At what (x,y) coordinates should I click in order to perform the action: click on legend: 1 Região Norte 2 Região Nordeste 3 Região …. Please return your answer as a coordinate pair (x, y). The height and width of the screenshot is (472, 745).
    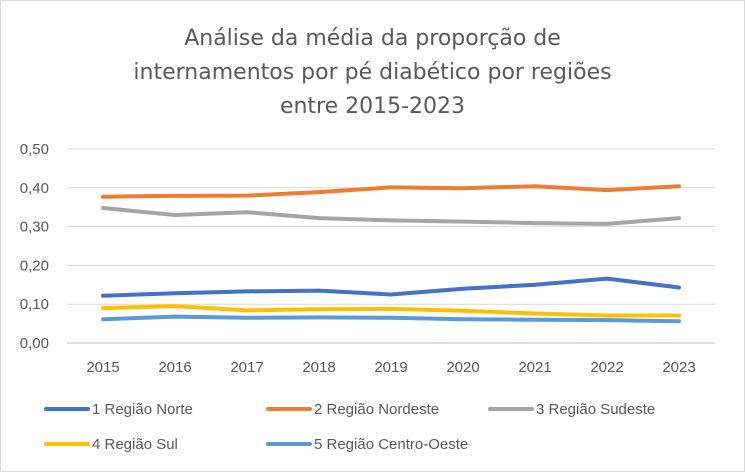
    Looking at the image, I should click on (349, 427).